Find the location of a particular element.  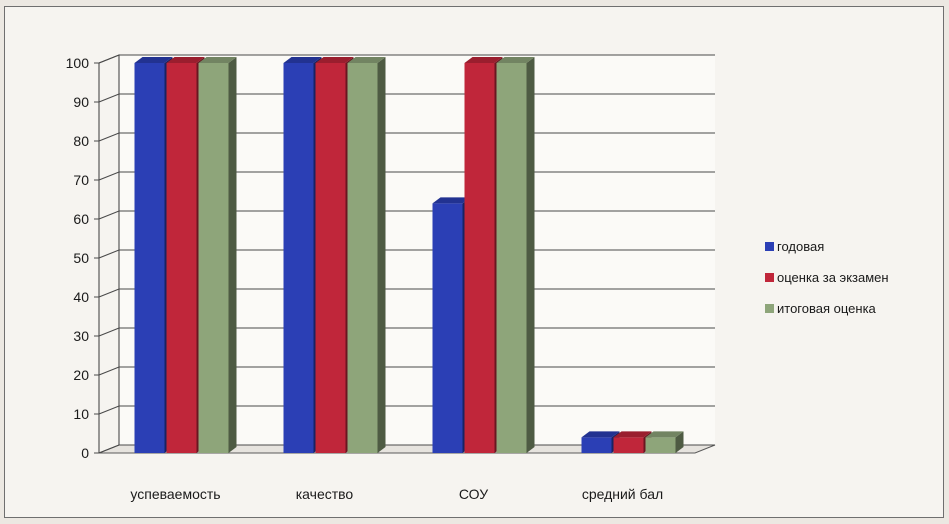

y-tick-label: 20 is located at coordinates (81, 375).